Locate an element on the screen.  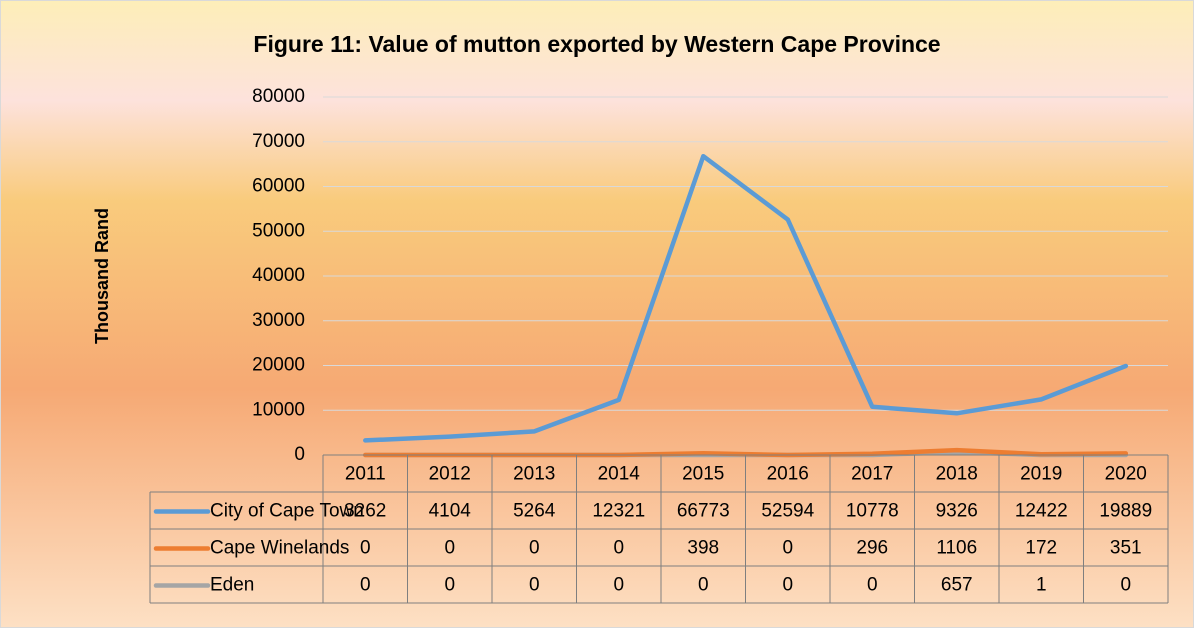
y-tick-label: 50000 is located at coordinates (278, 230).